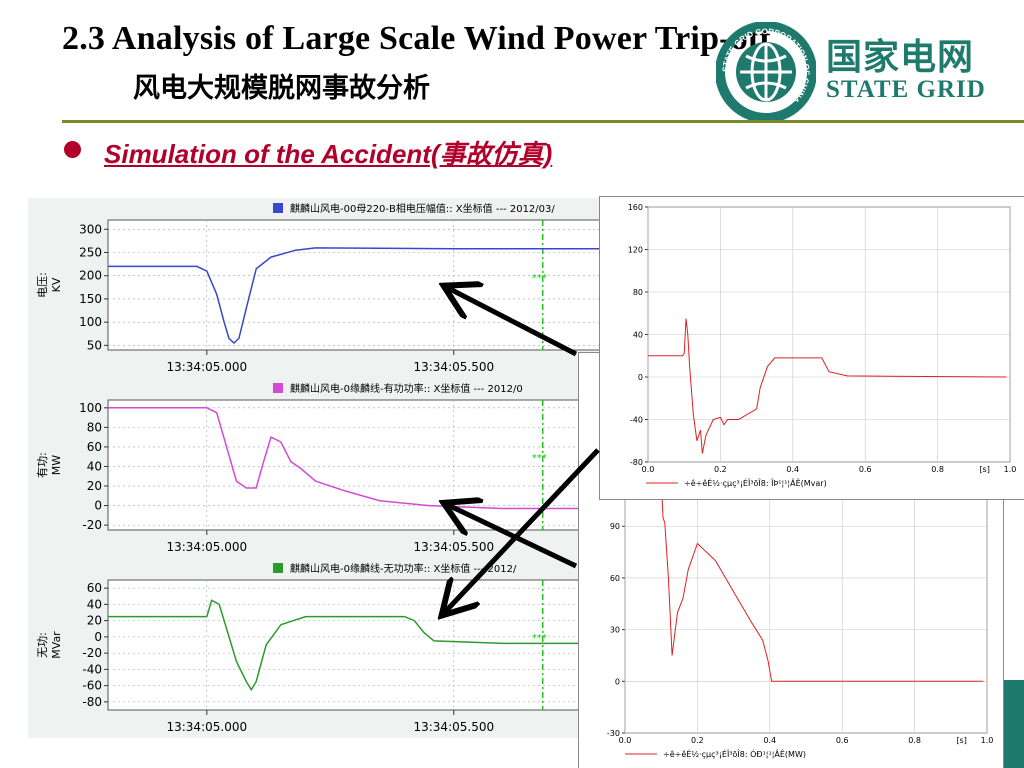  What do you see at coordinates (635, 250) in the screenshot?
I see `y-tick-label: 120` at bounding box center [635, 250].